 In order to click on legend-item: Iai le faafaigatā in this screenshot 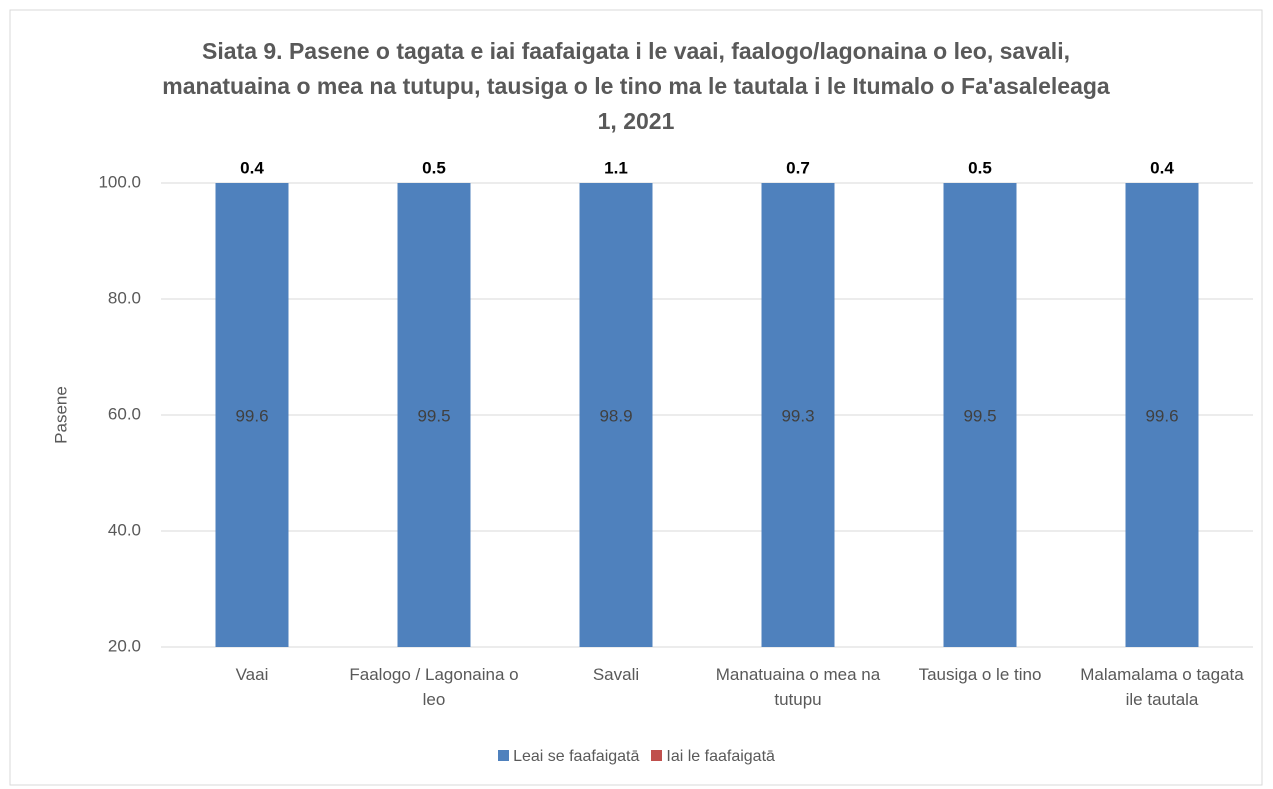, I will do `click(713, 756)`.